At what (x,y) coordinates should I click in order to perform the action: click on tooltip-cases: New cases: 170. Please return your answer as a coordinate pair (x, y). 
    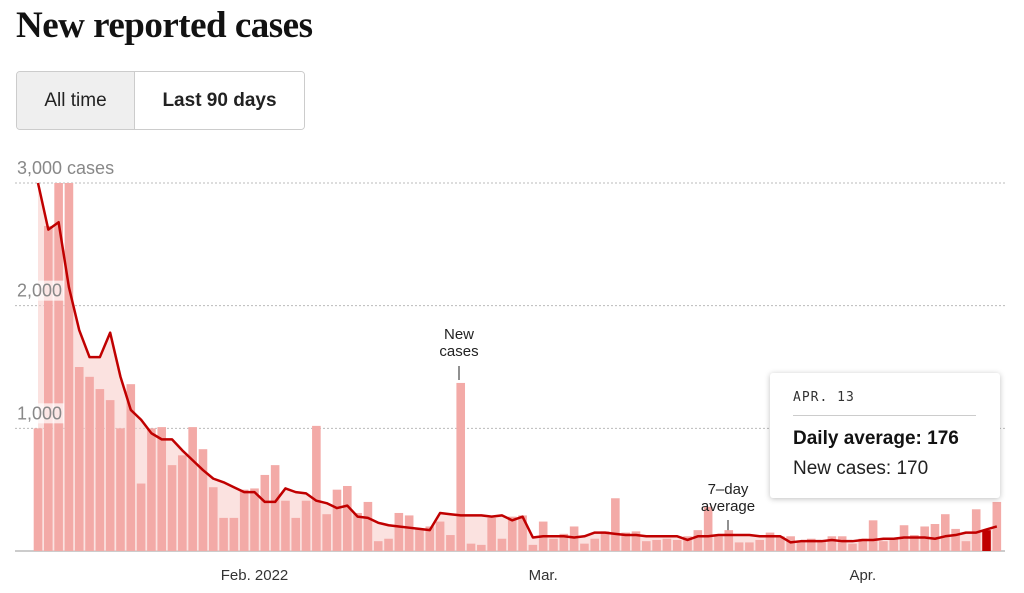
    Looking at the image, I should click on (860, 469).